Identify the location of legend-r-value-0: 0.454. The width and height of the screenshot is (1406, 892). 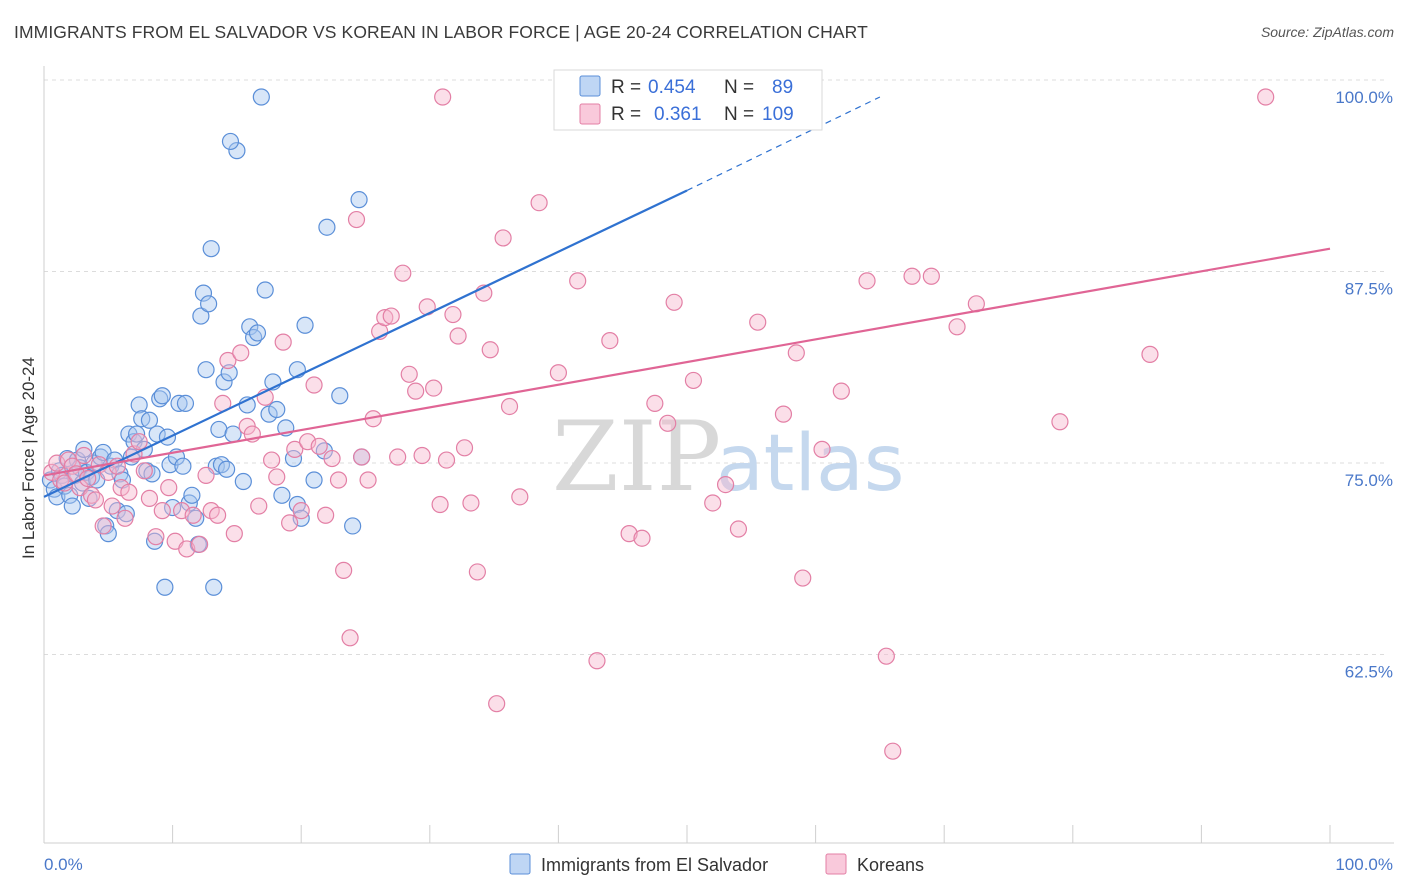
(672, 87).